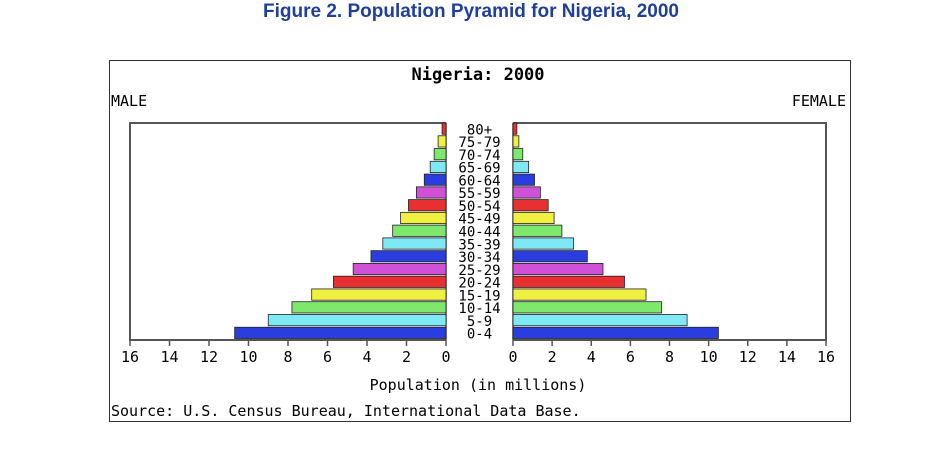 The width and height of the screenshot is (942, 454). I want to click on female-tick-label: 4, so click(591, 357).